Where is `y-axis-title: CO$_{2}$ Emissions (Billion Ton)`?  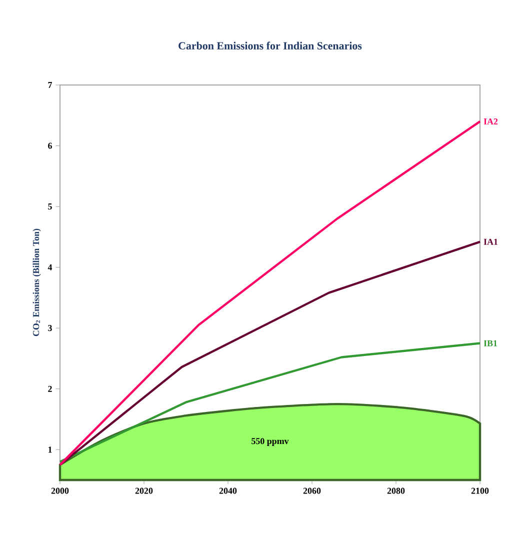
y-axis-title: CO$_{2}$ Emissions (Billion Ton) is located at coordinates (36, 282).